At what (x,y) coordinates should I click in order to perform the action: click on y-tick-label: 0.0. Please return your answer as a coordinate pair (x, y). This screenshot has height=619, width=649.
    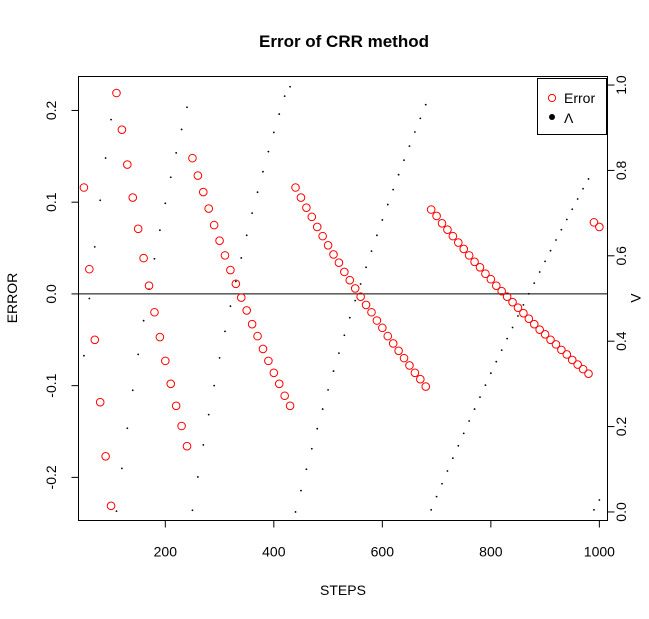
    Looking at the image, I should click on (51, 294).